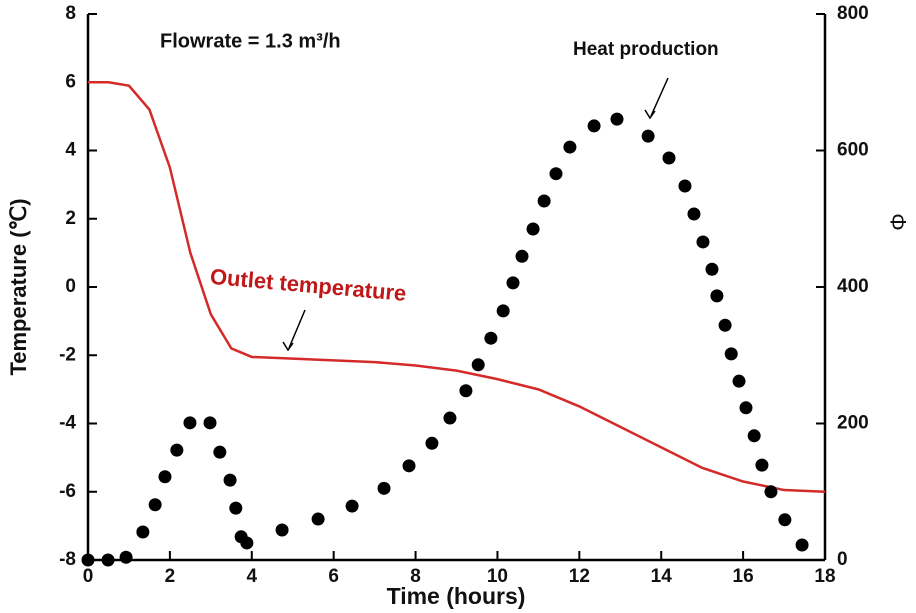 The height and width of the screenshot is (613, 916). Describe the element at coordinates (70, 150) in the screenshot. I see `y-tick-label: 4` at that location.